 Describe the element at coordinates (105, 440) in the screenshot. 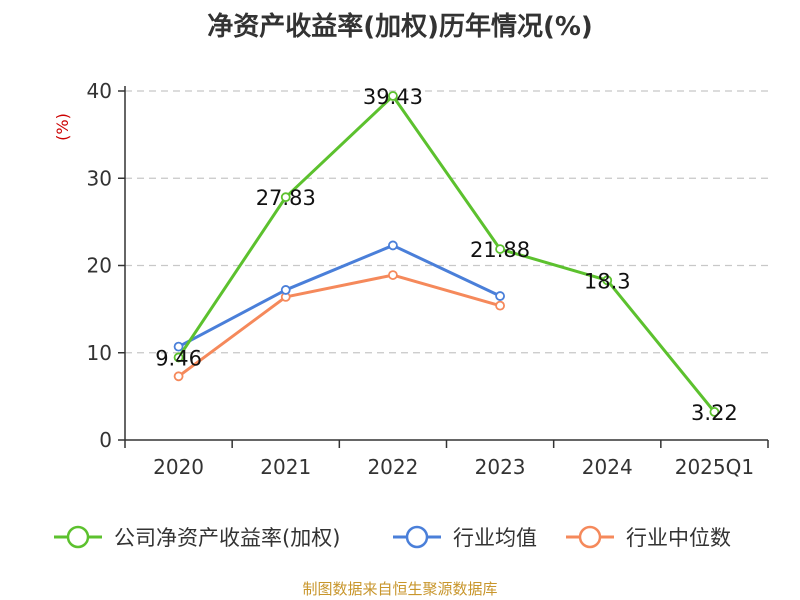

I see `y-tick-label: 0` at that location.